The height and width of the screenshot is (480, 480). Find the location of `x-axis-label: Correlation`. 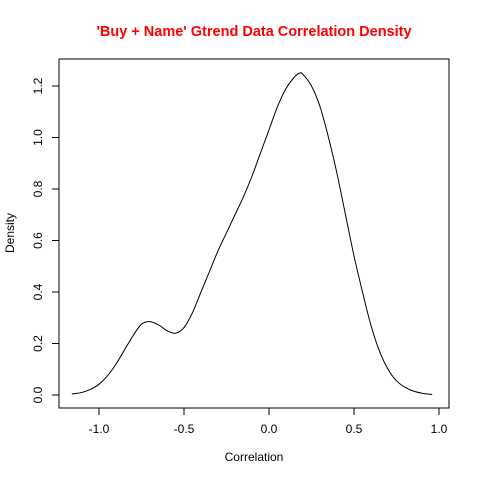

x-axis-label: Correlation is located at coordinates (254, 457).